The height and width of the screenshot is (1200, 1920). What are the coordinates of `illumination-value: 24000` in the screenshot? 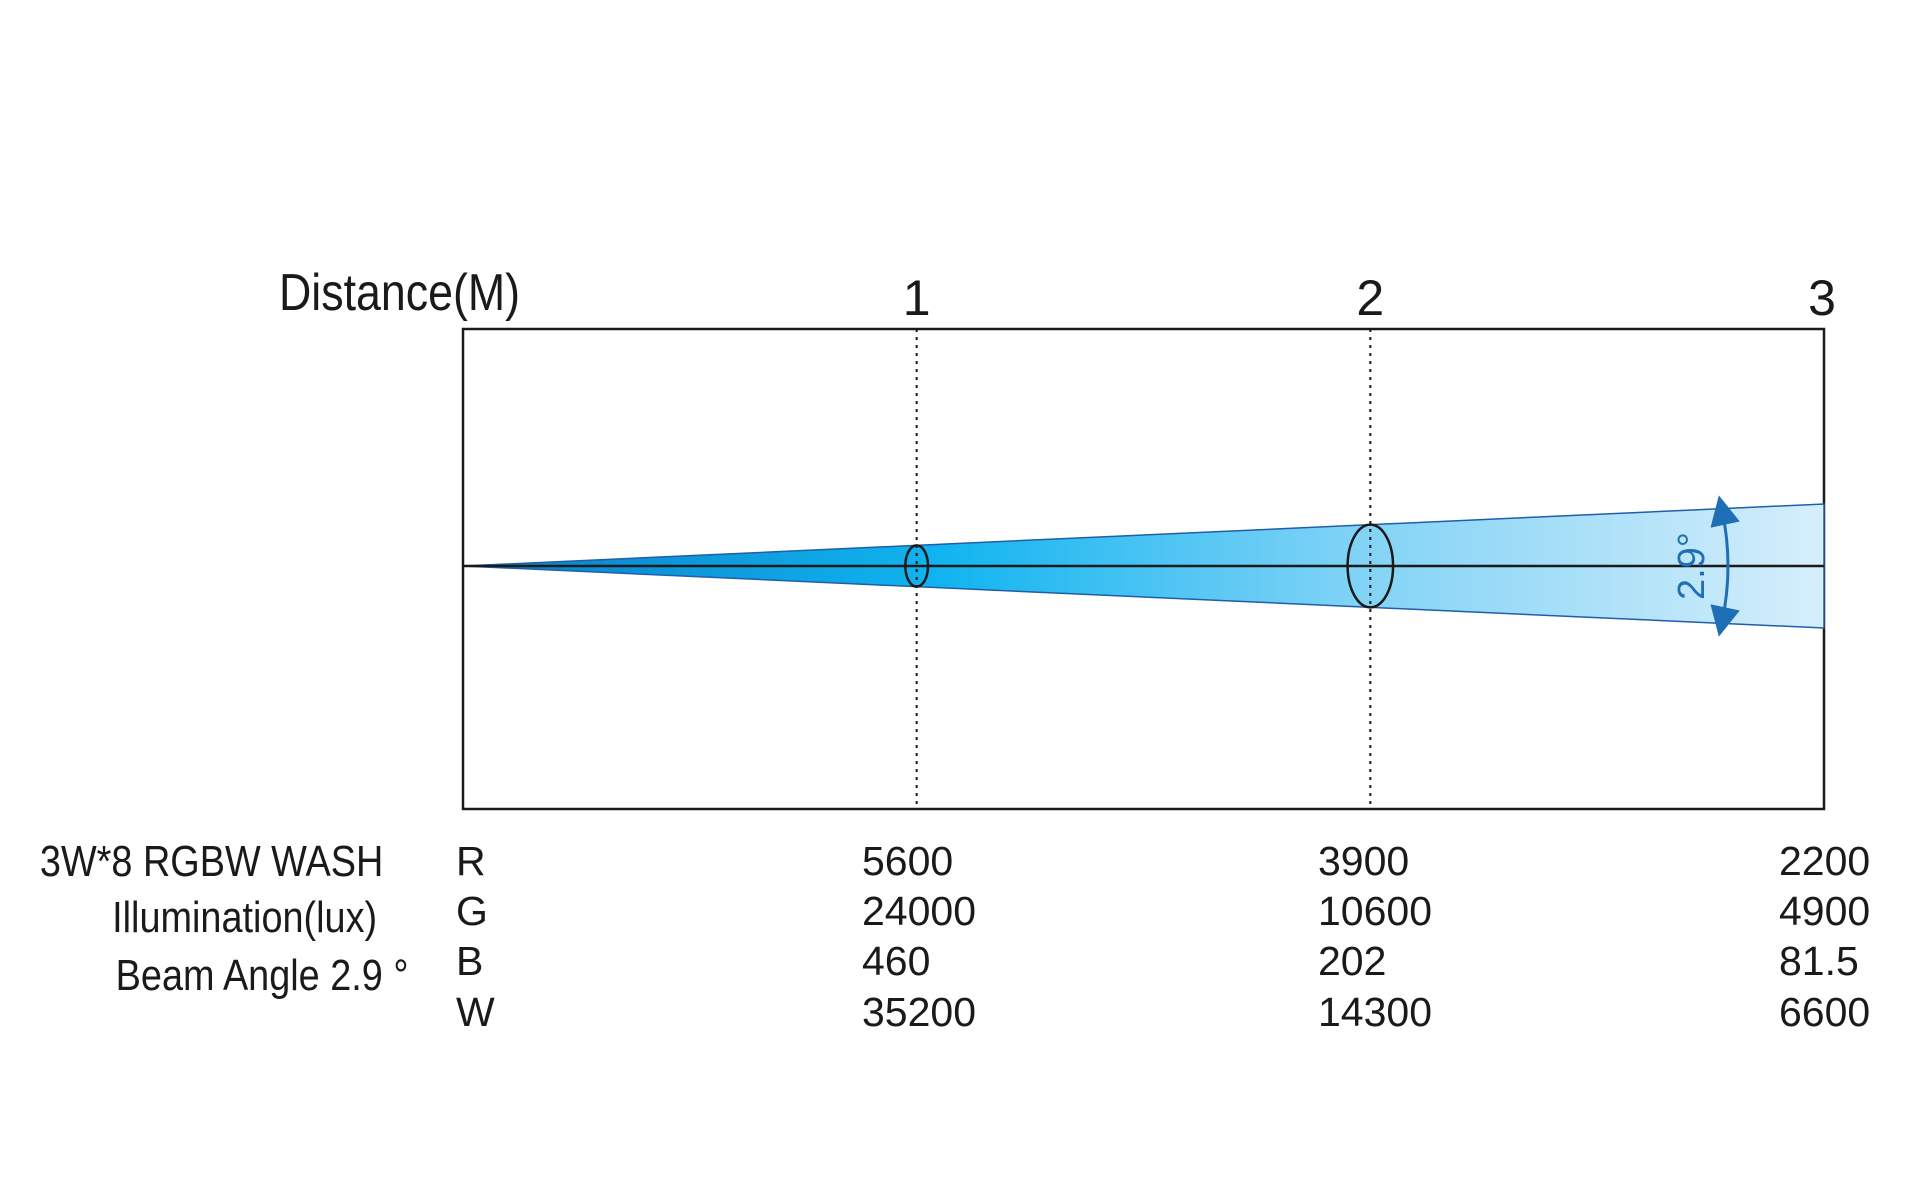 It's located at (919, 911).